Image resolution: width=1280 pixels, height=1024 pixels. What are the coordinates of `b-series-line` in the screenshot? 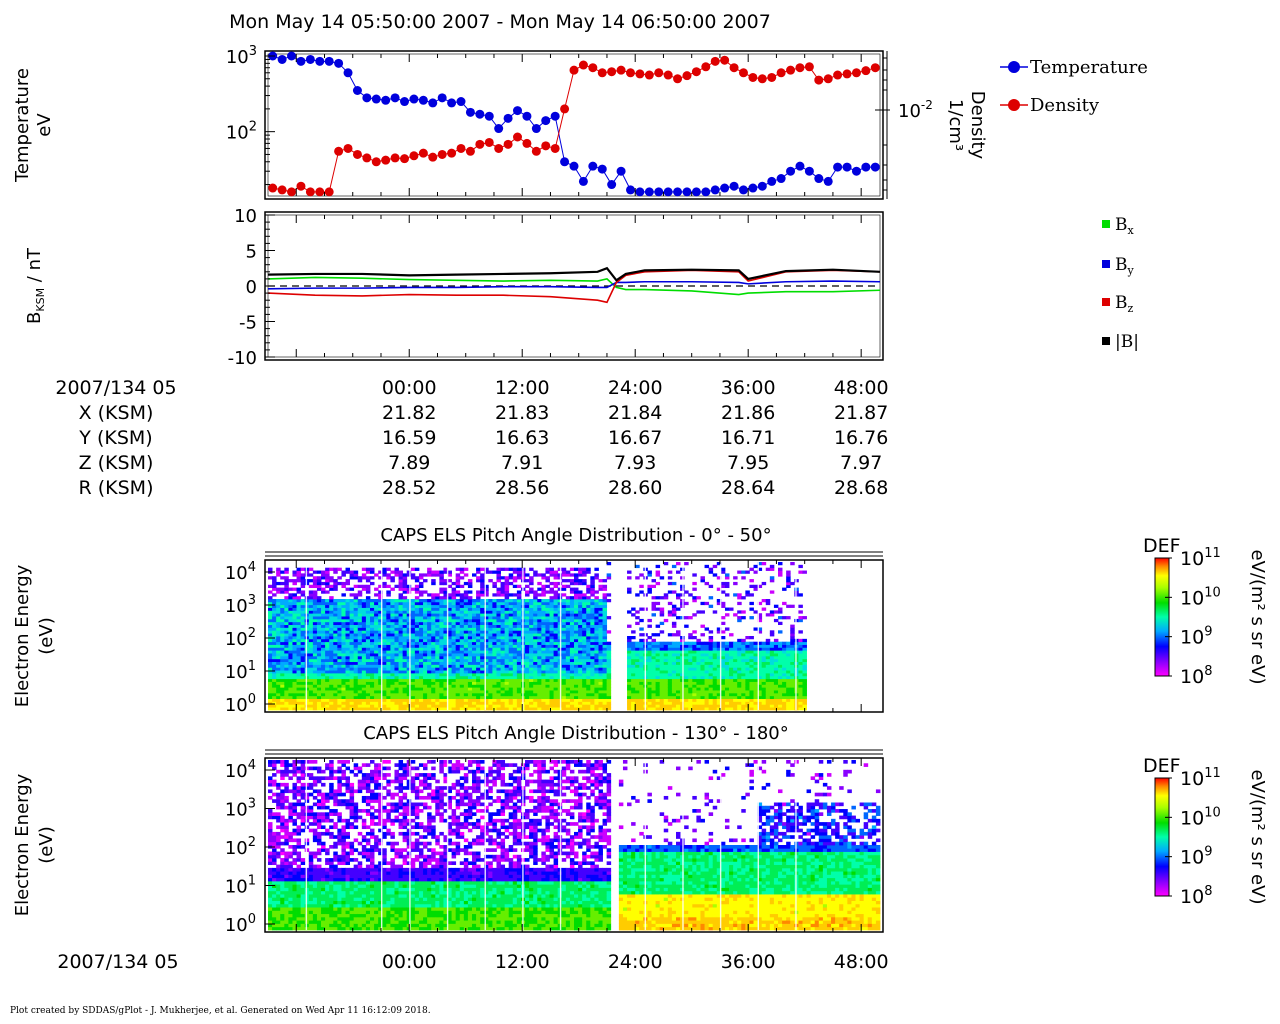 It's located at (574, 274).